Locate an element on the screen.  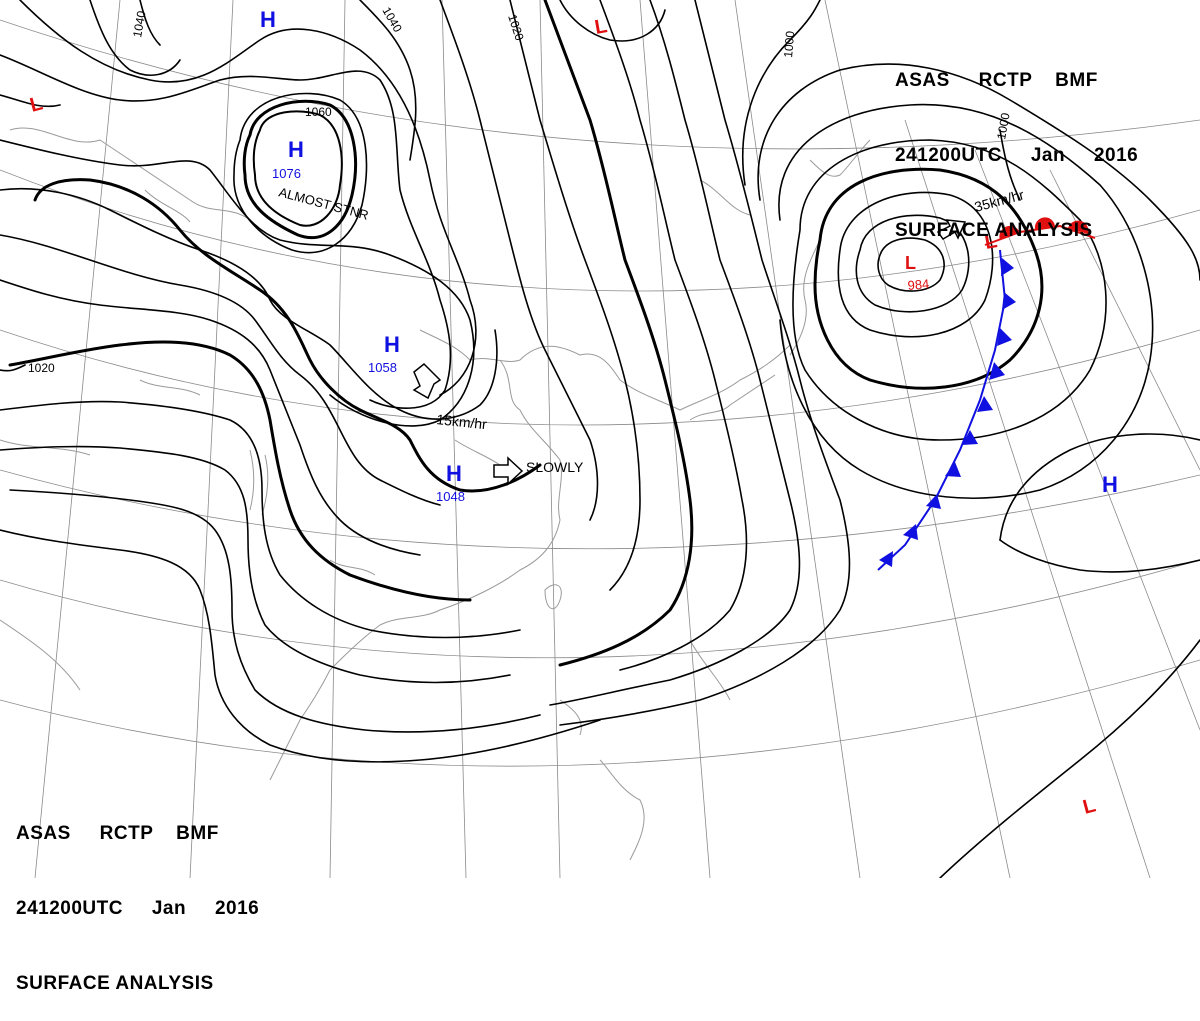
isobar-label: 1040 is located at coordinates (139, 23).